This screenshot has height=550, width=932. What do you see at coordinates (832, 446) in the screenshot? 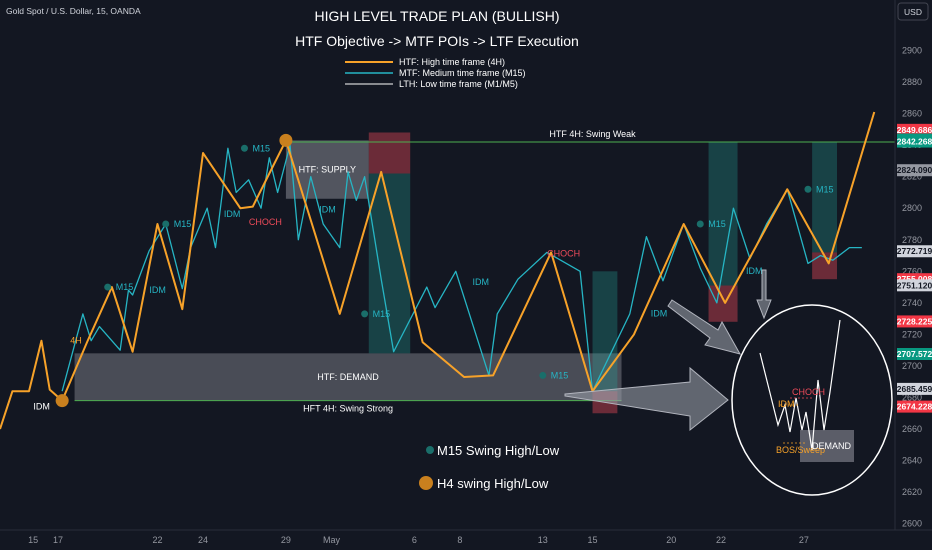
I see `inset-demand-label: DEMAND` at bounding box center [832, 446].